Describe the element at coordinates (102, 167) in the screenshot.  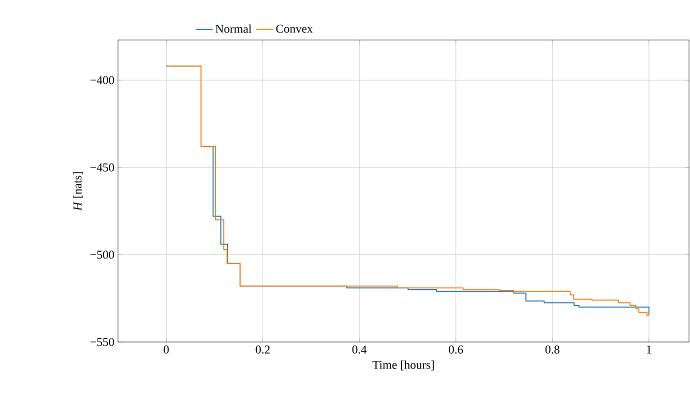
I see `y-tick-label: −450` at that location.